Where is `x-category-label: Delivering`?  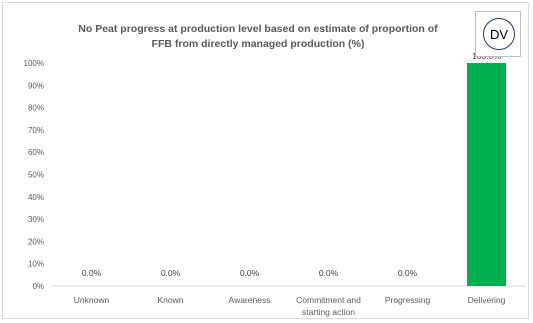 x-category-label: Delivering is located at coordinates (487, 300).